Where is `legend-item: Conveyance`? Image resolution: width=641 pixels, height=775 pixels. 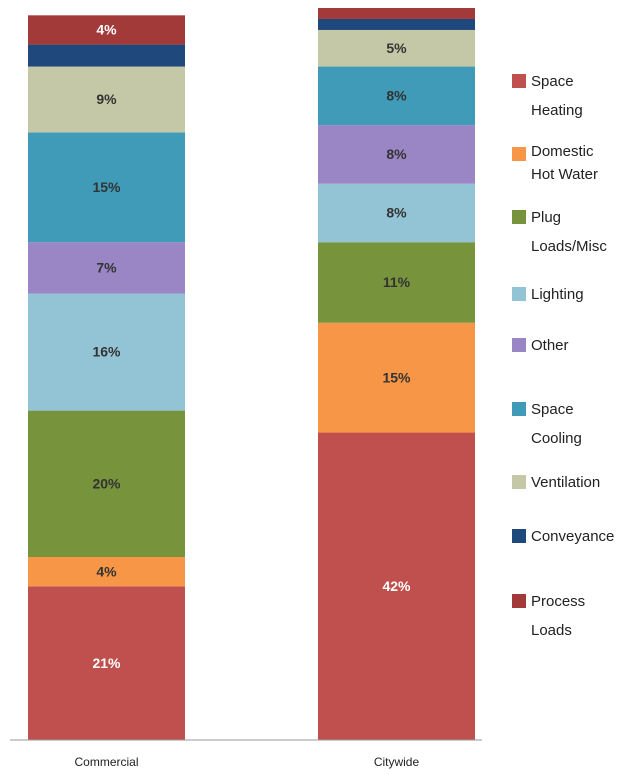
legend-item: Conveyance is located at coordinates (563, 537).